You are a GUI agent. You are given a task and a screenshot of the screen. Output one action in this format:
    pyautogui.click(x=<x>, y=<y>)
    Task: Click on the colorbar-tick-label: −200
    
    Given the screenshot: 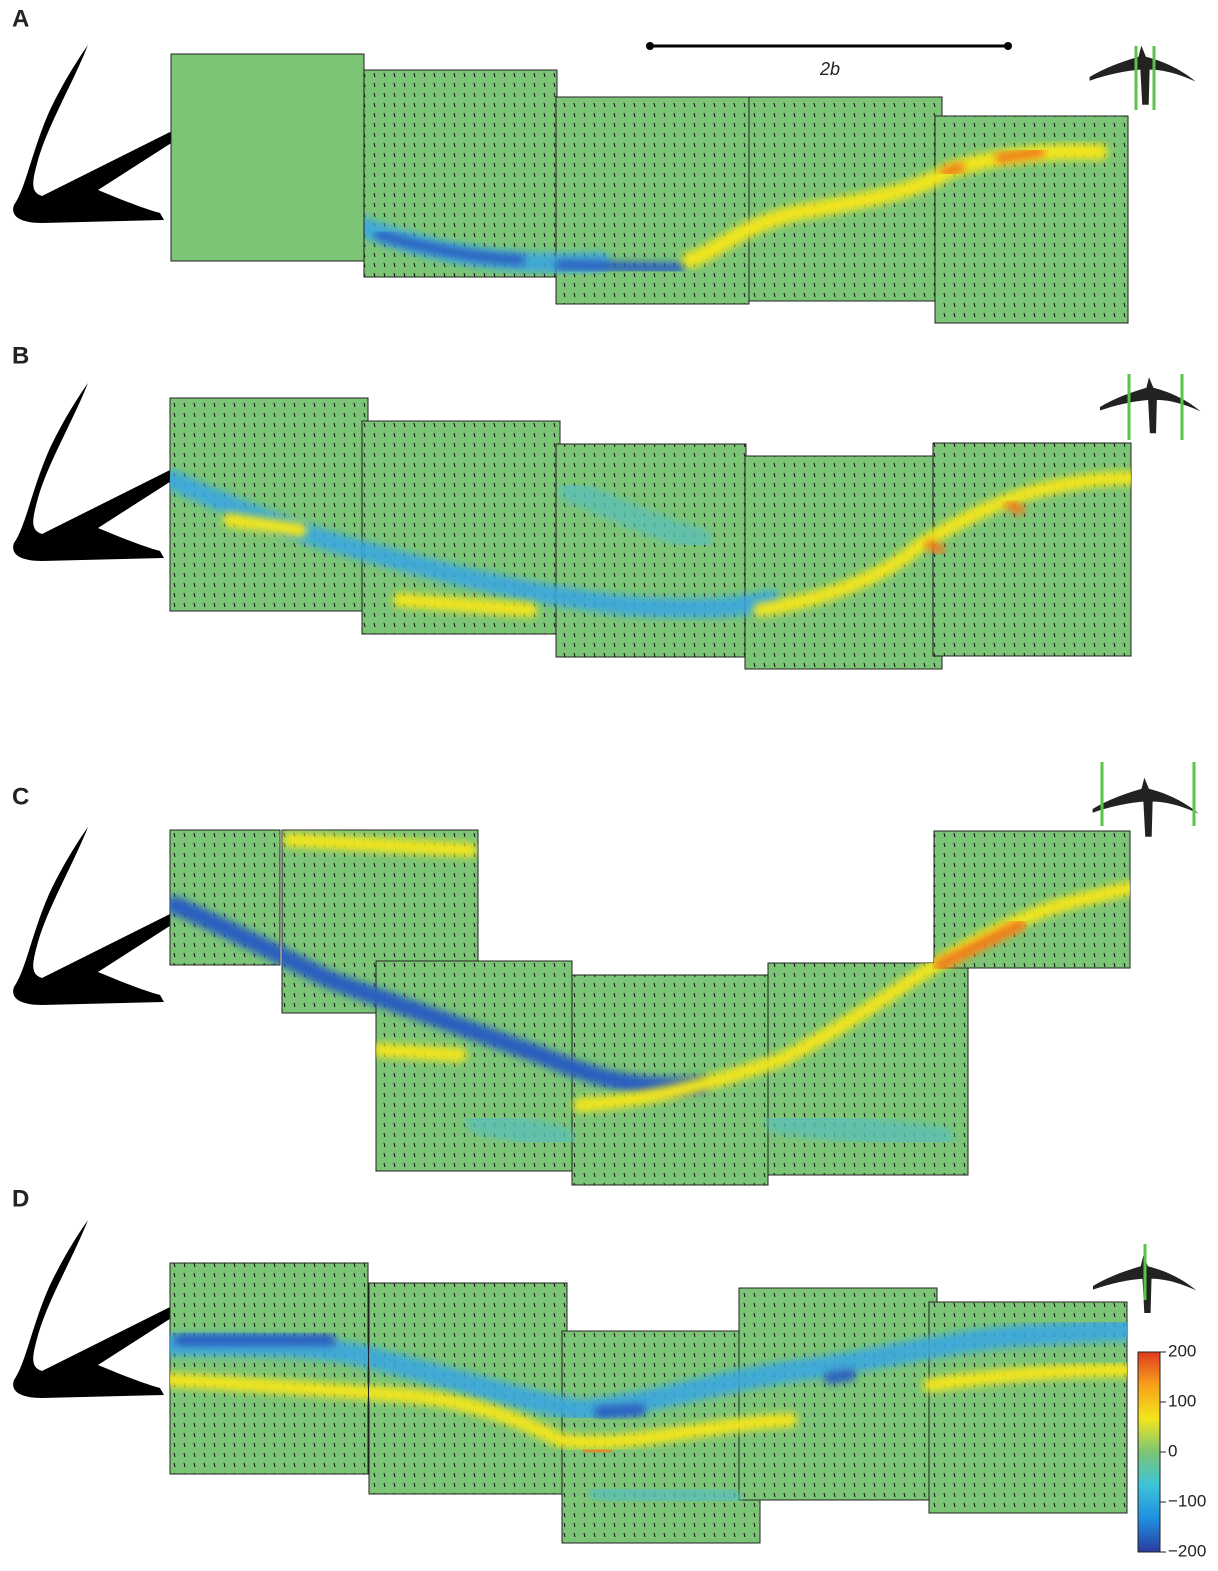 What is the action you would take?
    pyautogui.click(x=1187, y=1550)
    